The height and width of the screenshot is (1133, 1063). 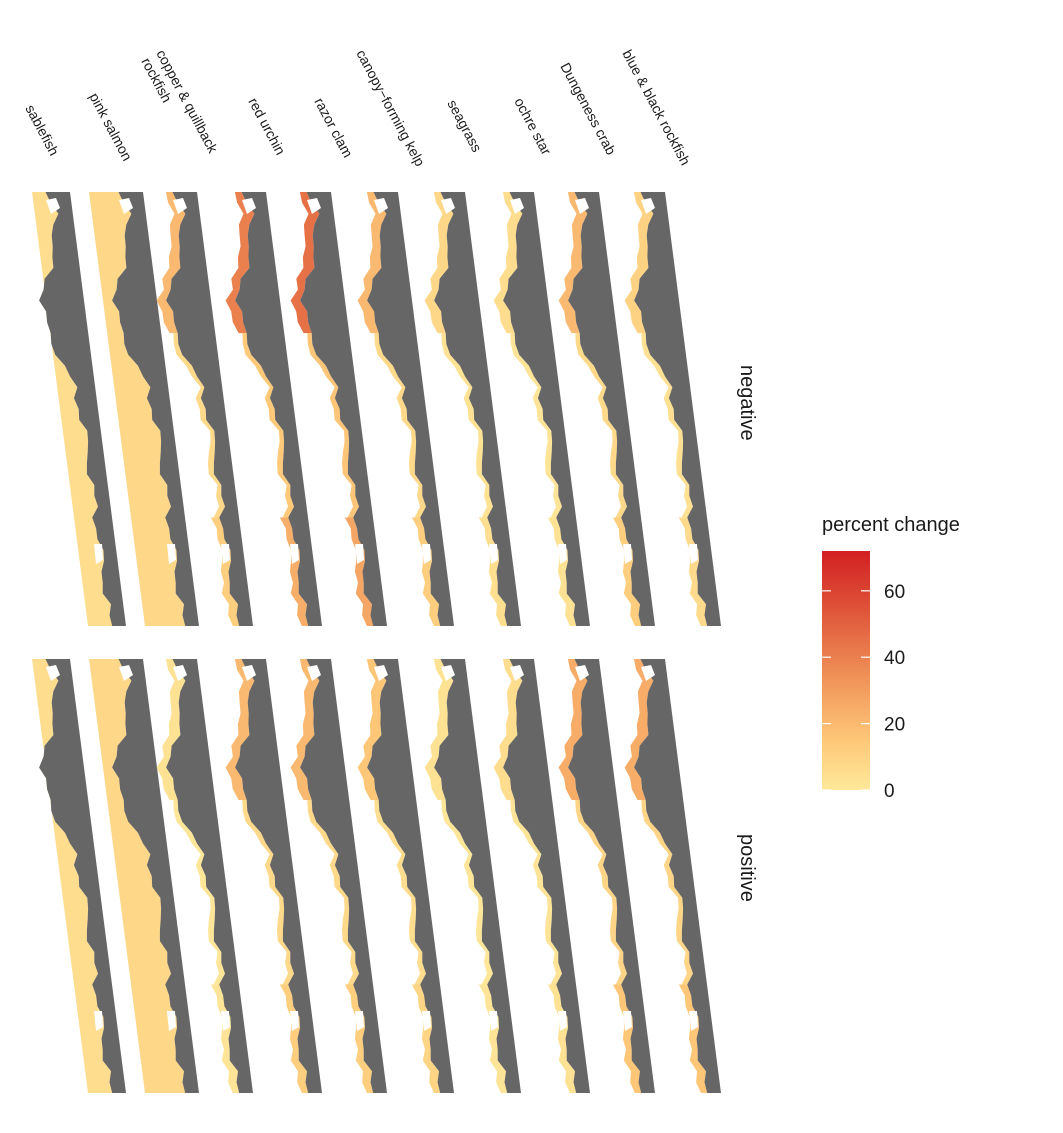 I want to click on map-panel-positive-dungeness-crab, so click(x=606, y=876).